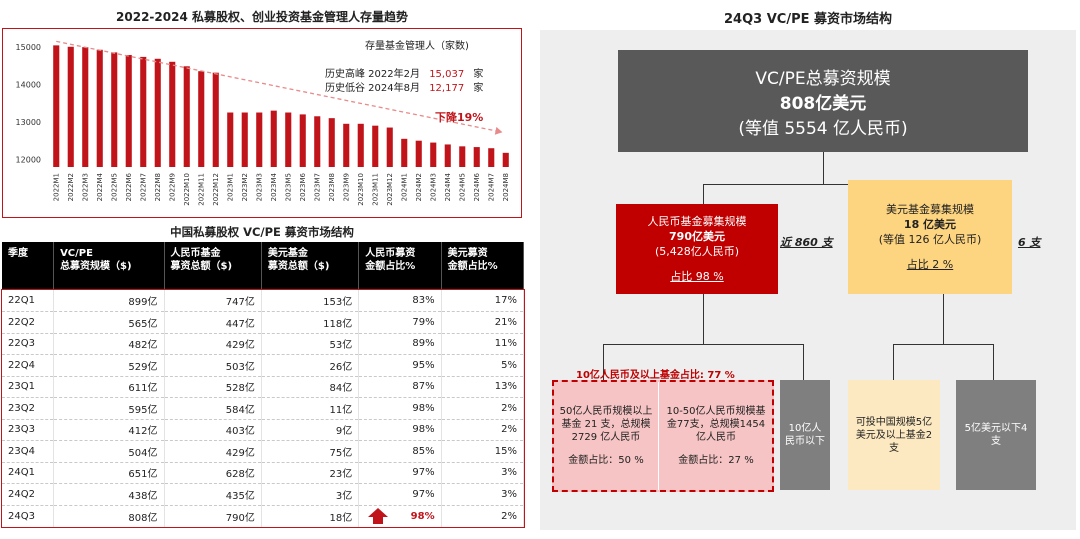 The image size is (1080, 539). Describe the element at coordinates (310, 408) in the screenshot. I see `table-cell: 11亿` at that location.